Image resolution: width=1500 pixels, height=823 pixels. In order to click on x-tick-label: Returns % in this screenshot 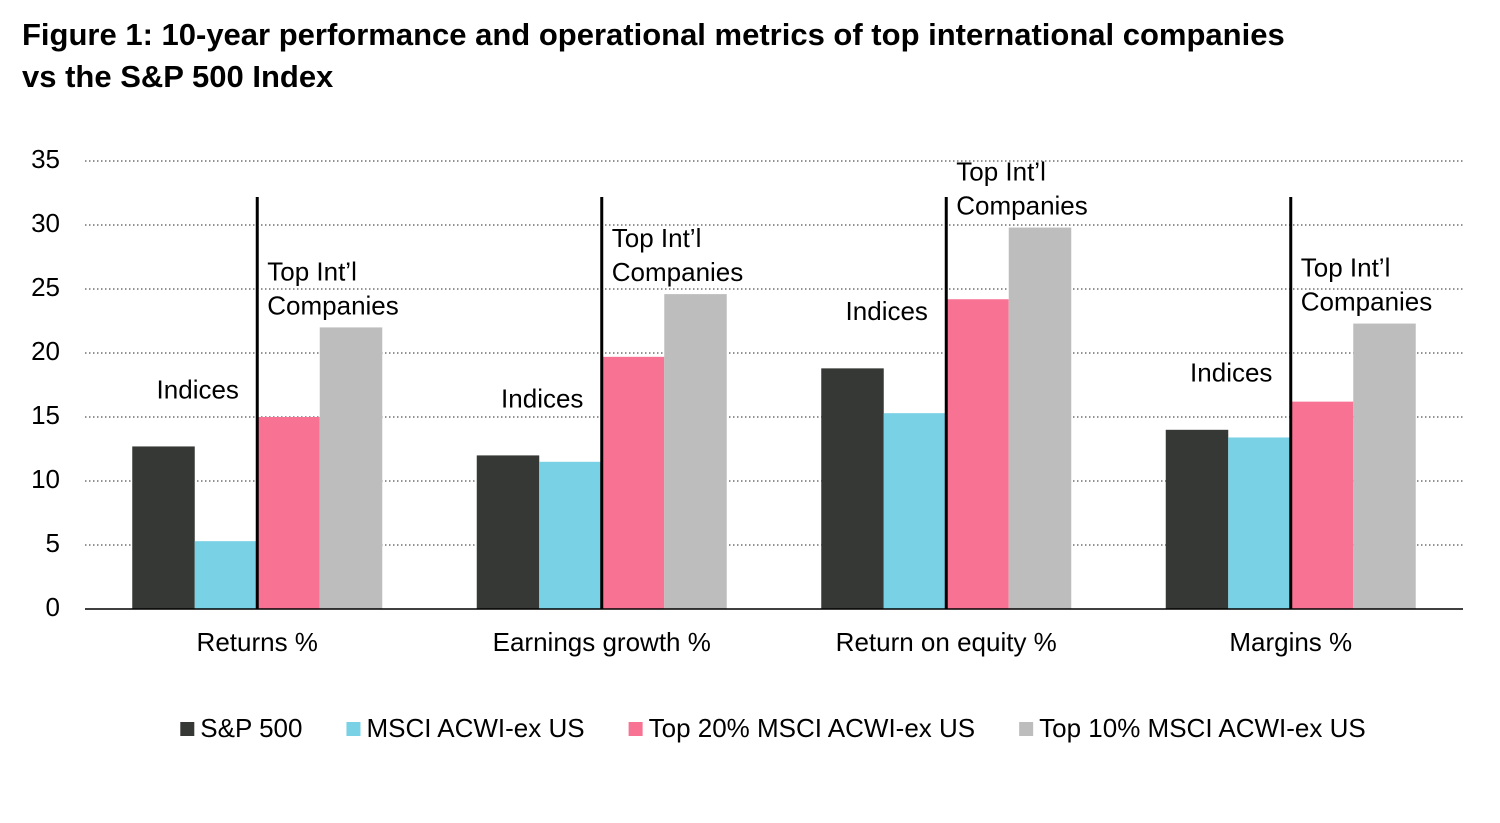, I will do `click(257, 642)`.